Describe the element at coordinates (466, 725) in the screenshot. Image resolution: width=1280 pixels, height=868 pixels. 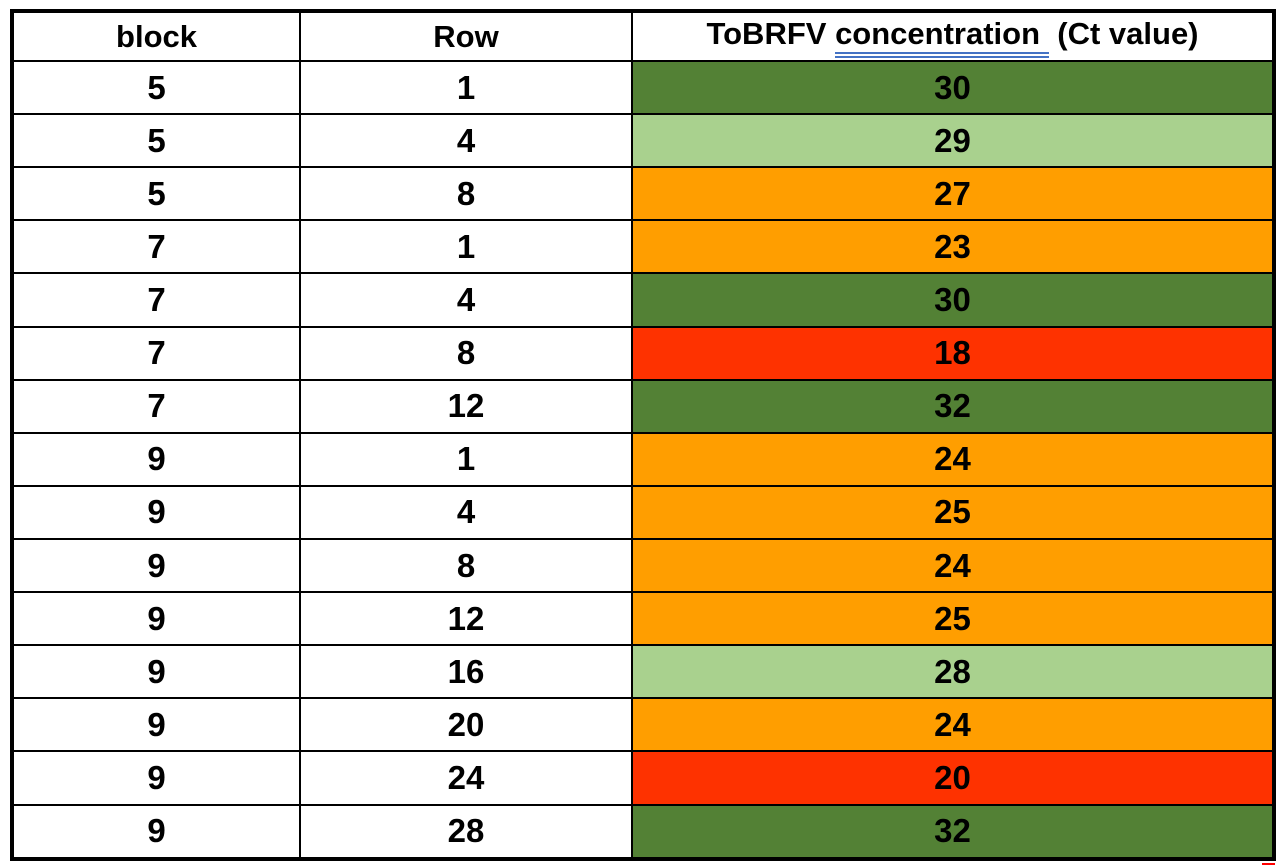
I see `row-cell: 20` at that location.